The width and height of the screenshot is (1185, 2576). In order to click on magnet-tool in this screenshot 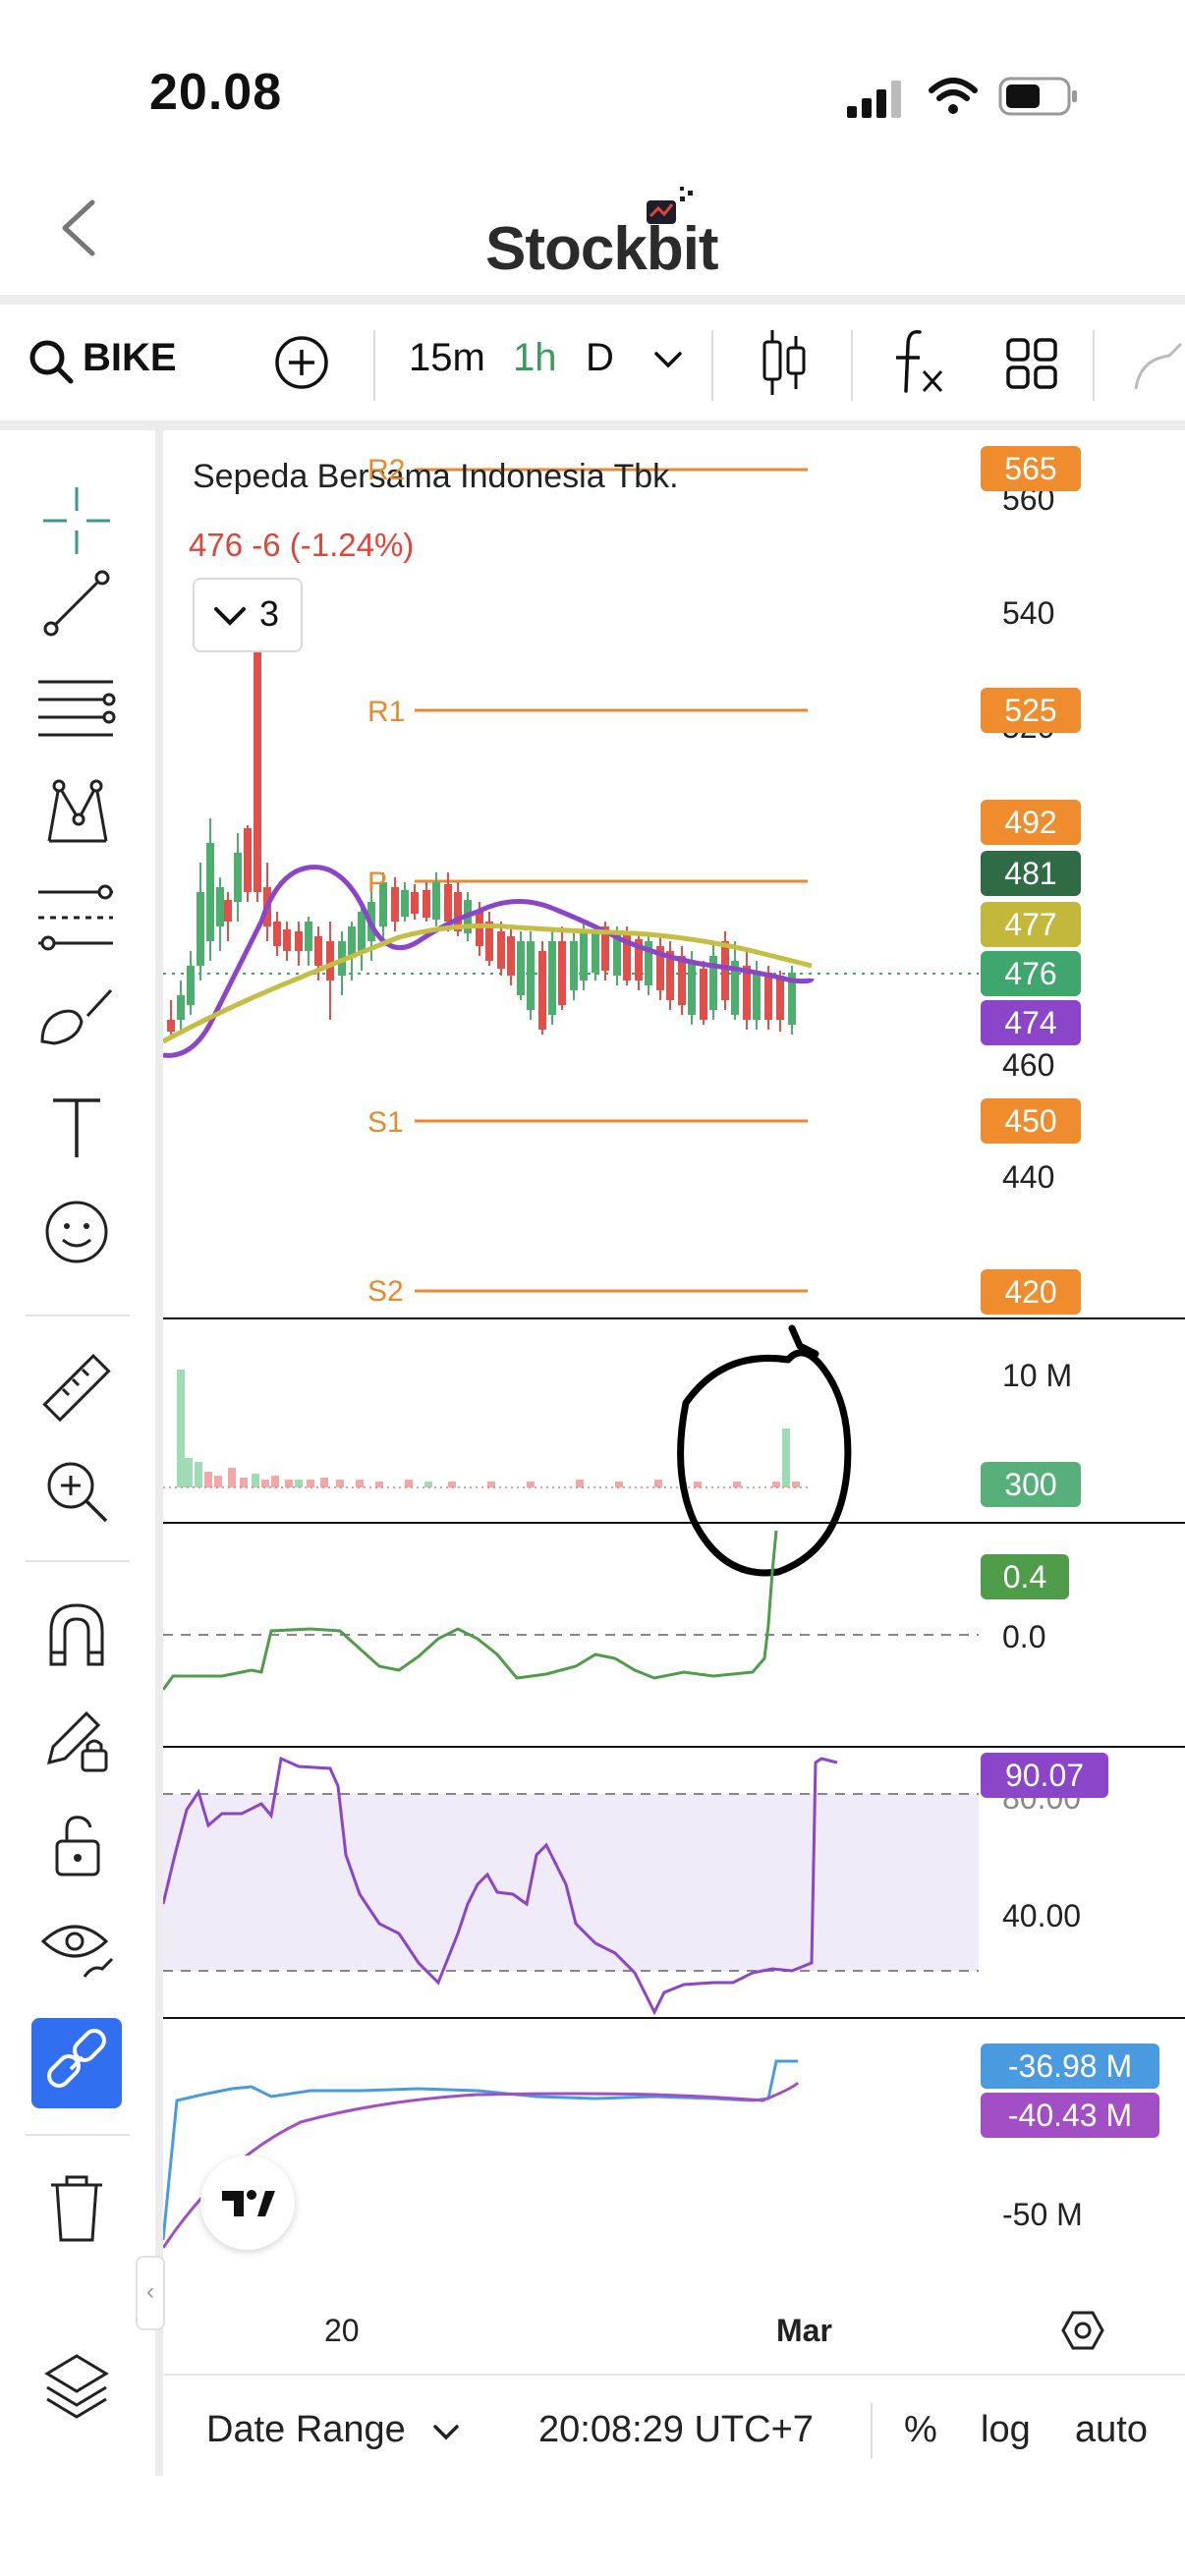, I will do `click(77, 1635)`.